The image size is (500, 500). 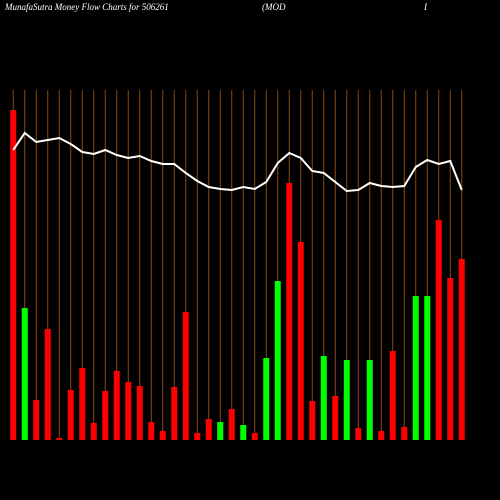 What do you see at coordinates (425, 7) in the screenshot?
I see `chart-subtitle: I` at bounding box center [425, 7].